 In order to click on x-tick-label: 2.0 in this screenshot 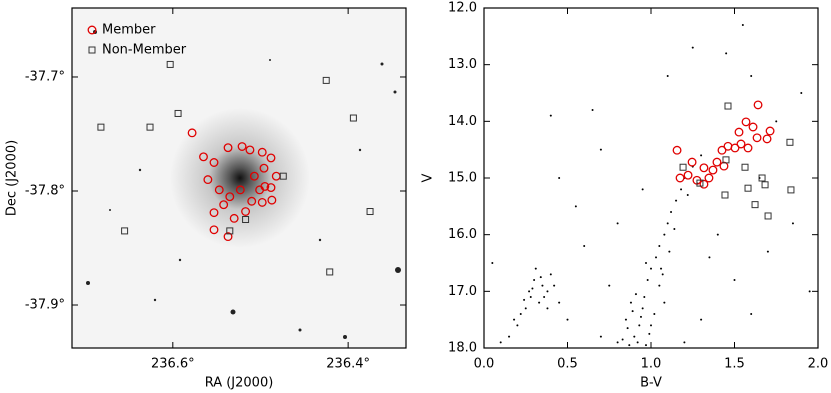, I will do `click(818, 364)`.